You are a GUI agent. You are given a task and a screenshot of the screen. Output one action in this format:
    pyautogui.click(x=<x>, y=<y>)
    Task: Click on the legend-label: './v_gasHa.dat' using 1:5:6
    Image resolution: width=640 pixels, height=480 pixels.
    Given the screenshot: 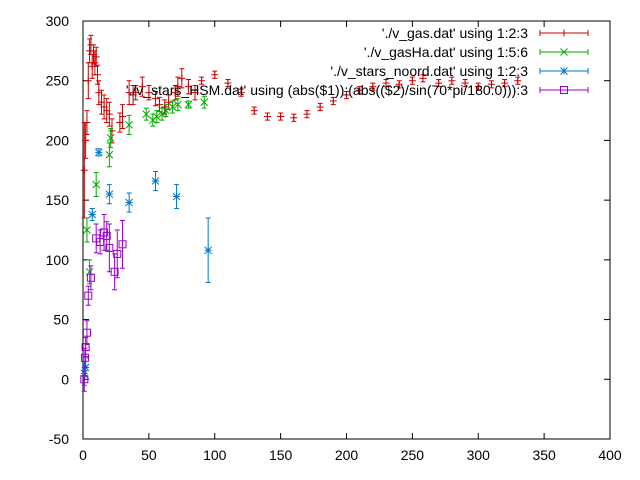 What is the action you would take?
    pyautogui.click(x=446, y=52)
    